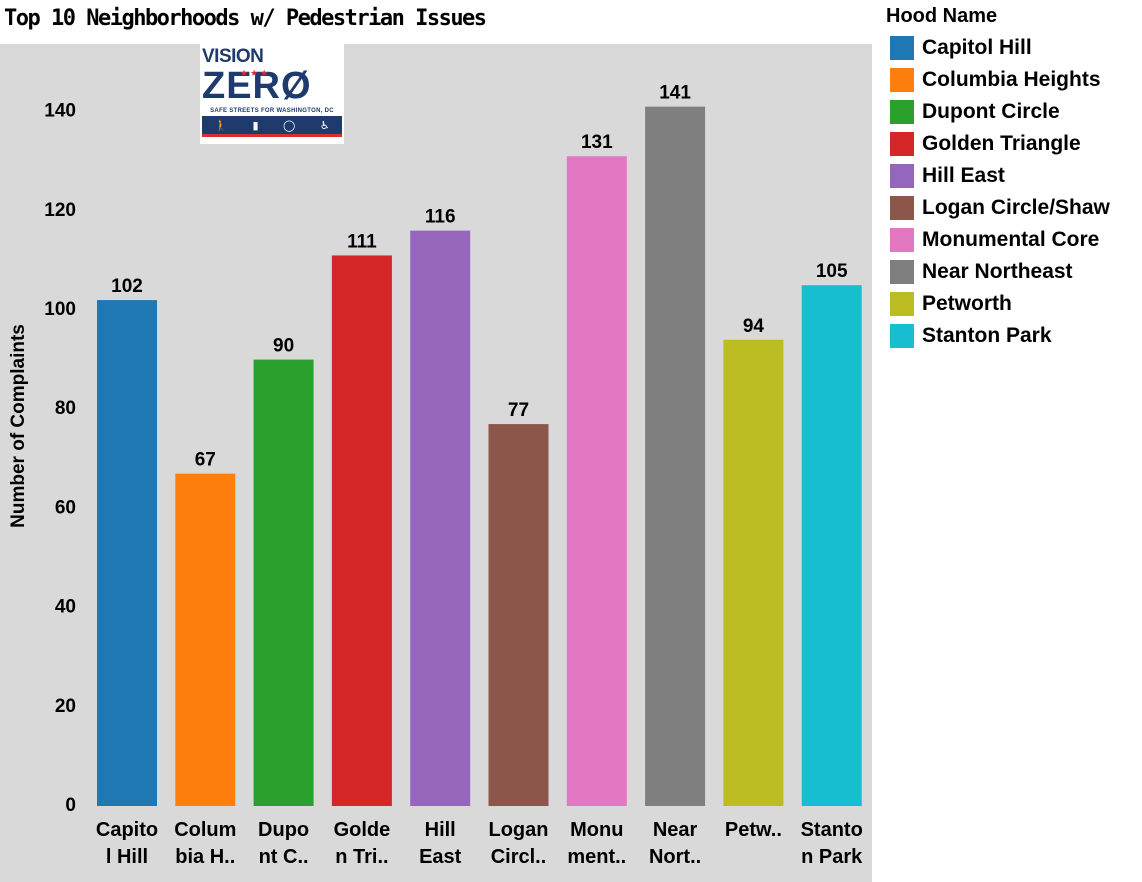 The width and height of the screenshot is (1142, 882). Describe the element at coordinates (675, 93) in the screenshot. I see `data-label: 141` at that location.